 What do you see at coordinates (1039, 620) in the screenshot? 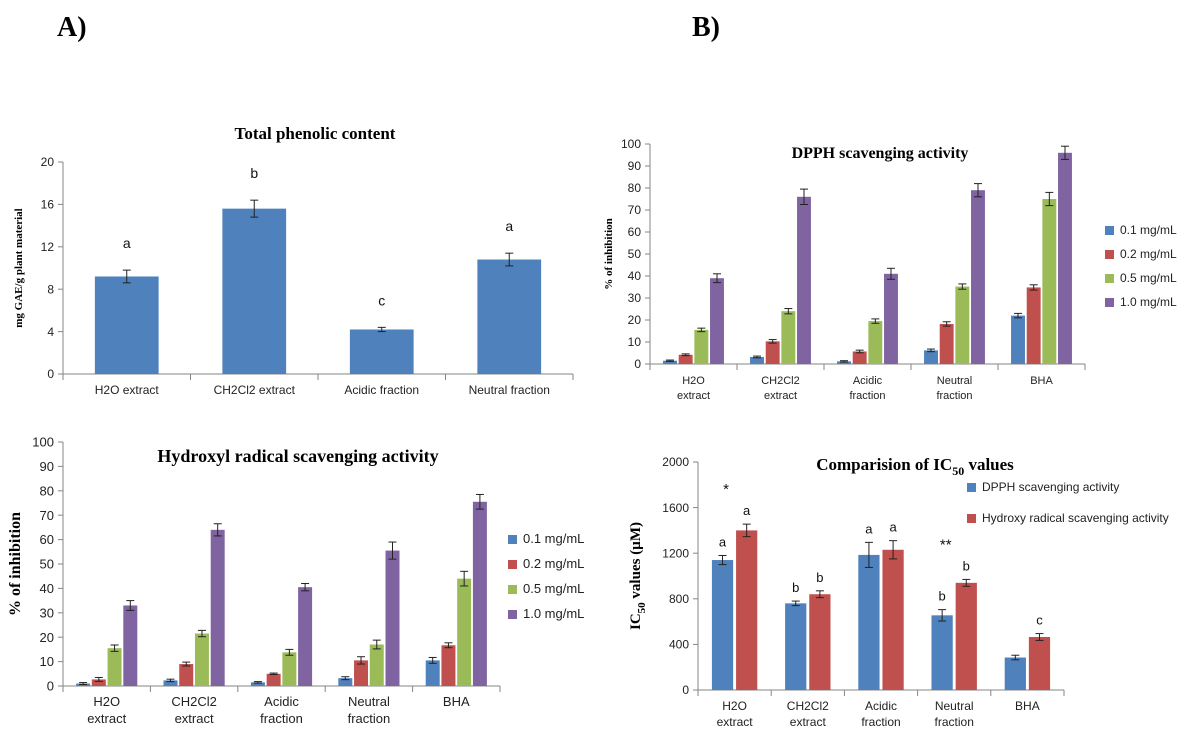
I see `significance-letter: c` at bounding box center [1039, 620].